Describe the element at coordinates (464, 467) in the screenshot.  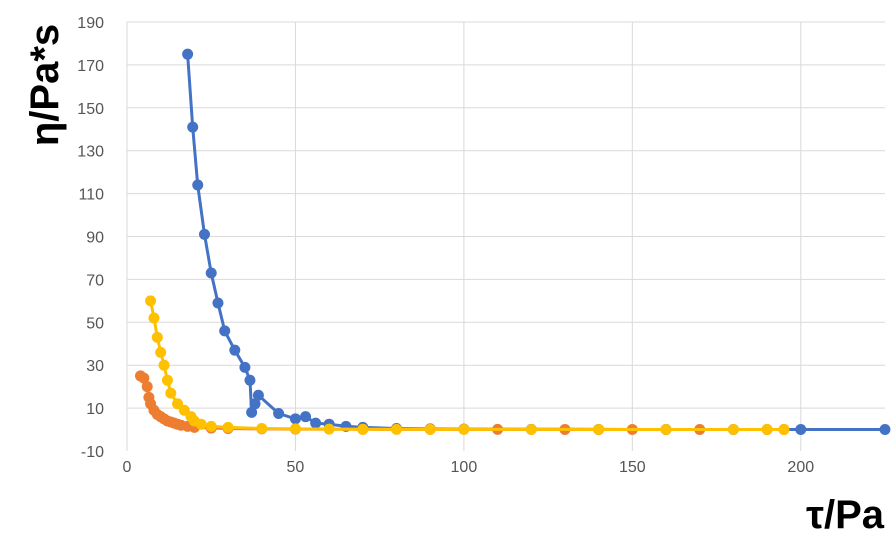
I see `x-tick-label: 100` at that location.